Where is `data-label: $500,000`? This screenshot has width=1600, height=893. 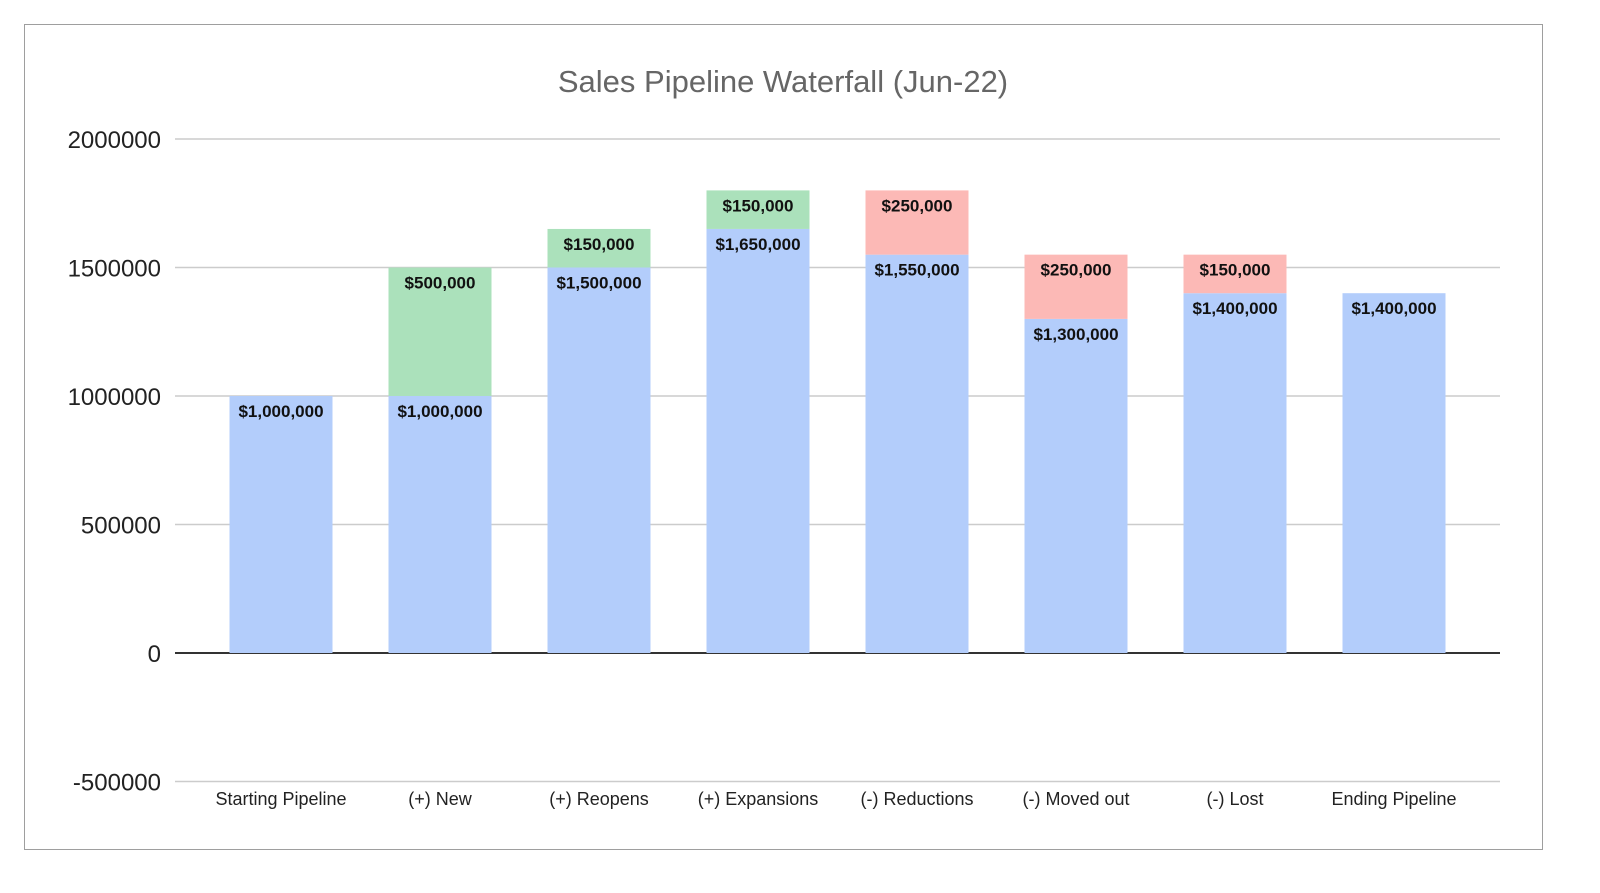 data-label: $500,000 is located at coordinates (440, 283).